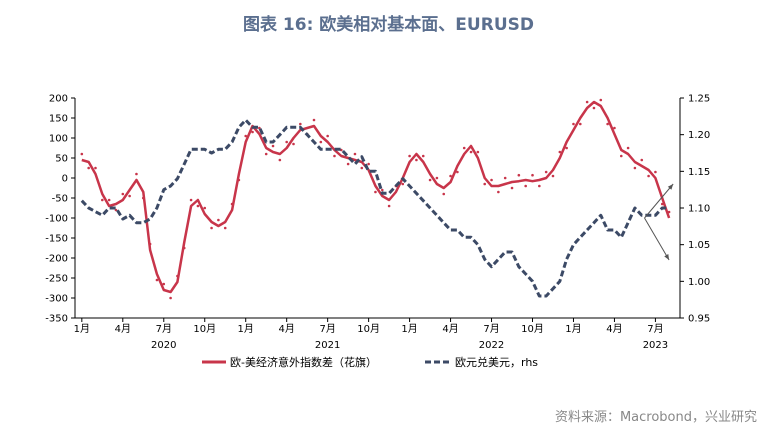  What do you see at coordinates (56, 299) in the screenshot?
I see `y-left-tick-label: -300` at bounding box center [56, 299].